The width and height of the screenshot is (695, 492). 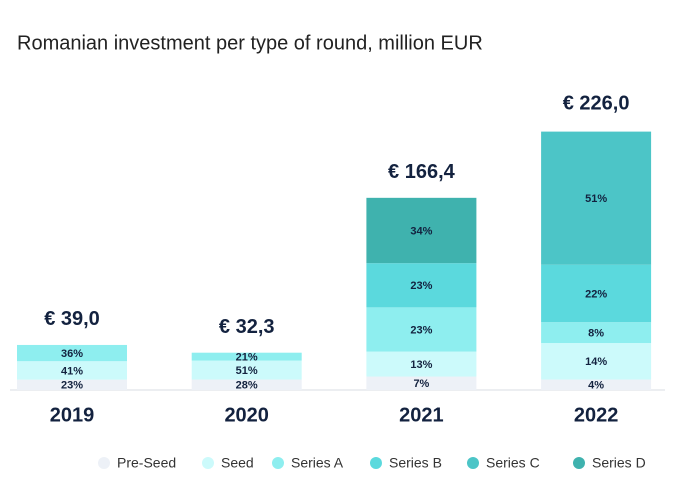 What do you see at coordinates (619, 463) in the screenshot?
I see `legend-label: Series D` at bounding box center [619, 463].